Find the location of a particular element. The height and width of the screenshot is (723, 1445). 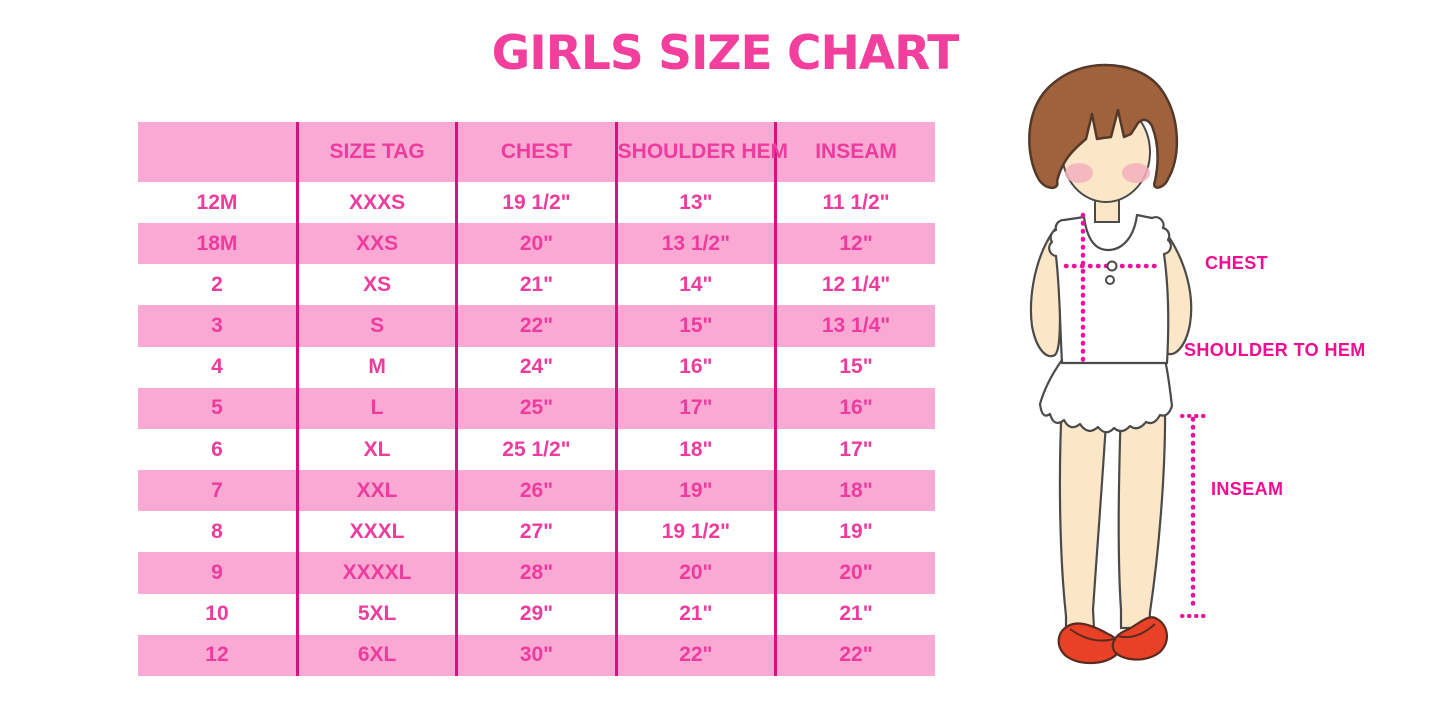

cell-inseam: 13 1/4" is located at coordinates (854, 326).